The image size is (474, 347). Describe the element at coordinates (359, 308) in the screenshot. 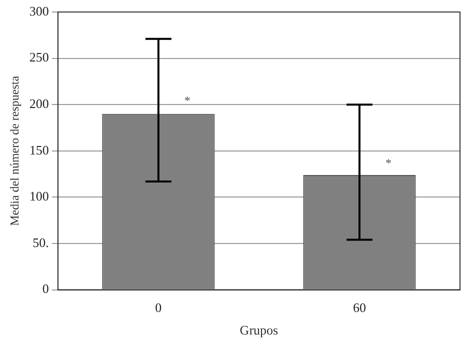

I see `x-tick-label: 60` at that location.